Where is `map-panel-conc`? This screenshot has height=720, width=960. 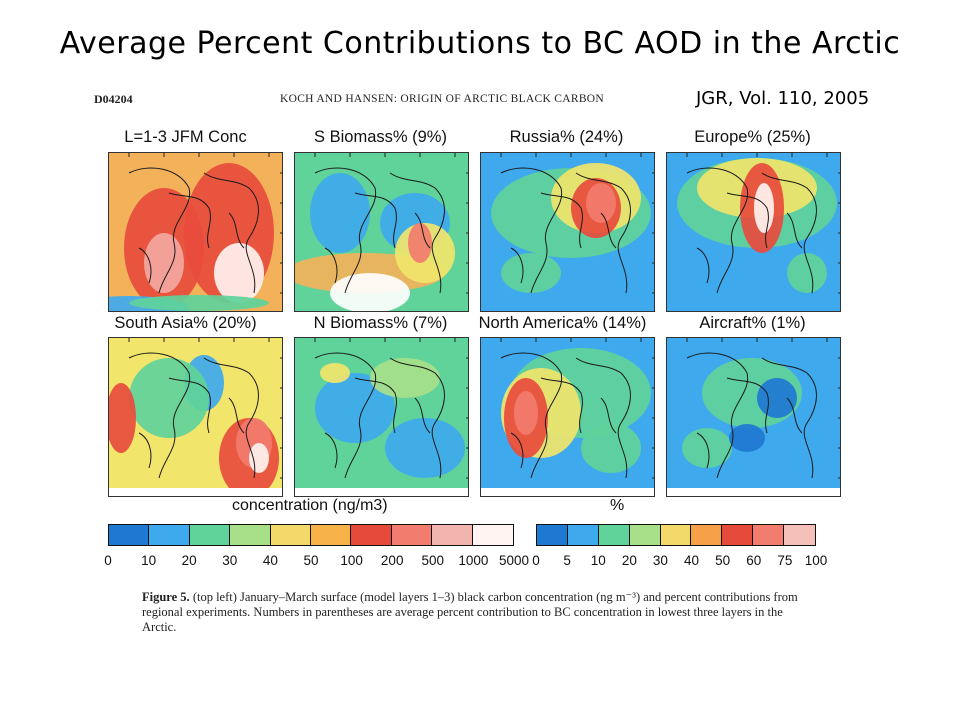 map-panel-conc is located at coordinates (195, 232).